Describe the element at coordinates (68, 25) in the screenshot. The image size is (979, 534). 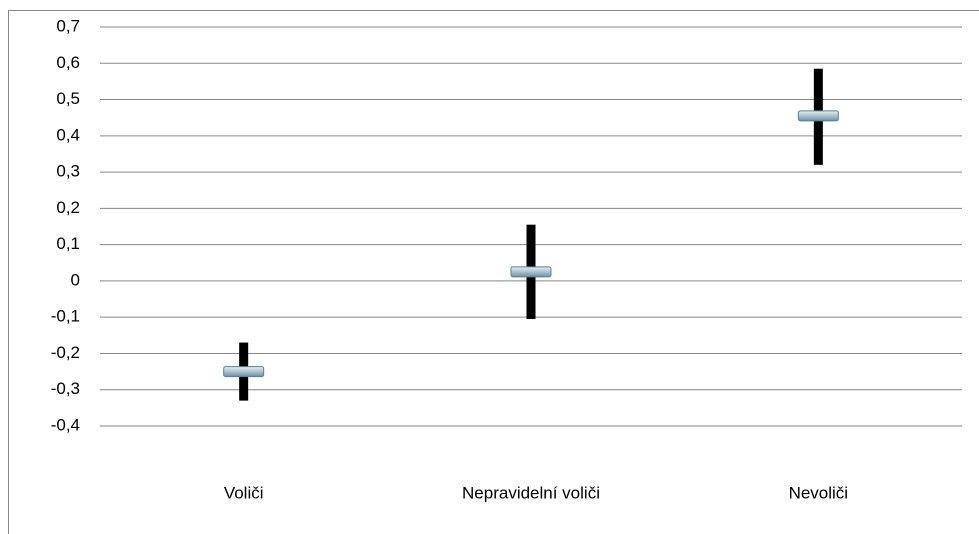
I see `y-tick-label: 0,7` at that location.